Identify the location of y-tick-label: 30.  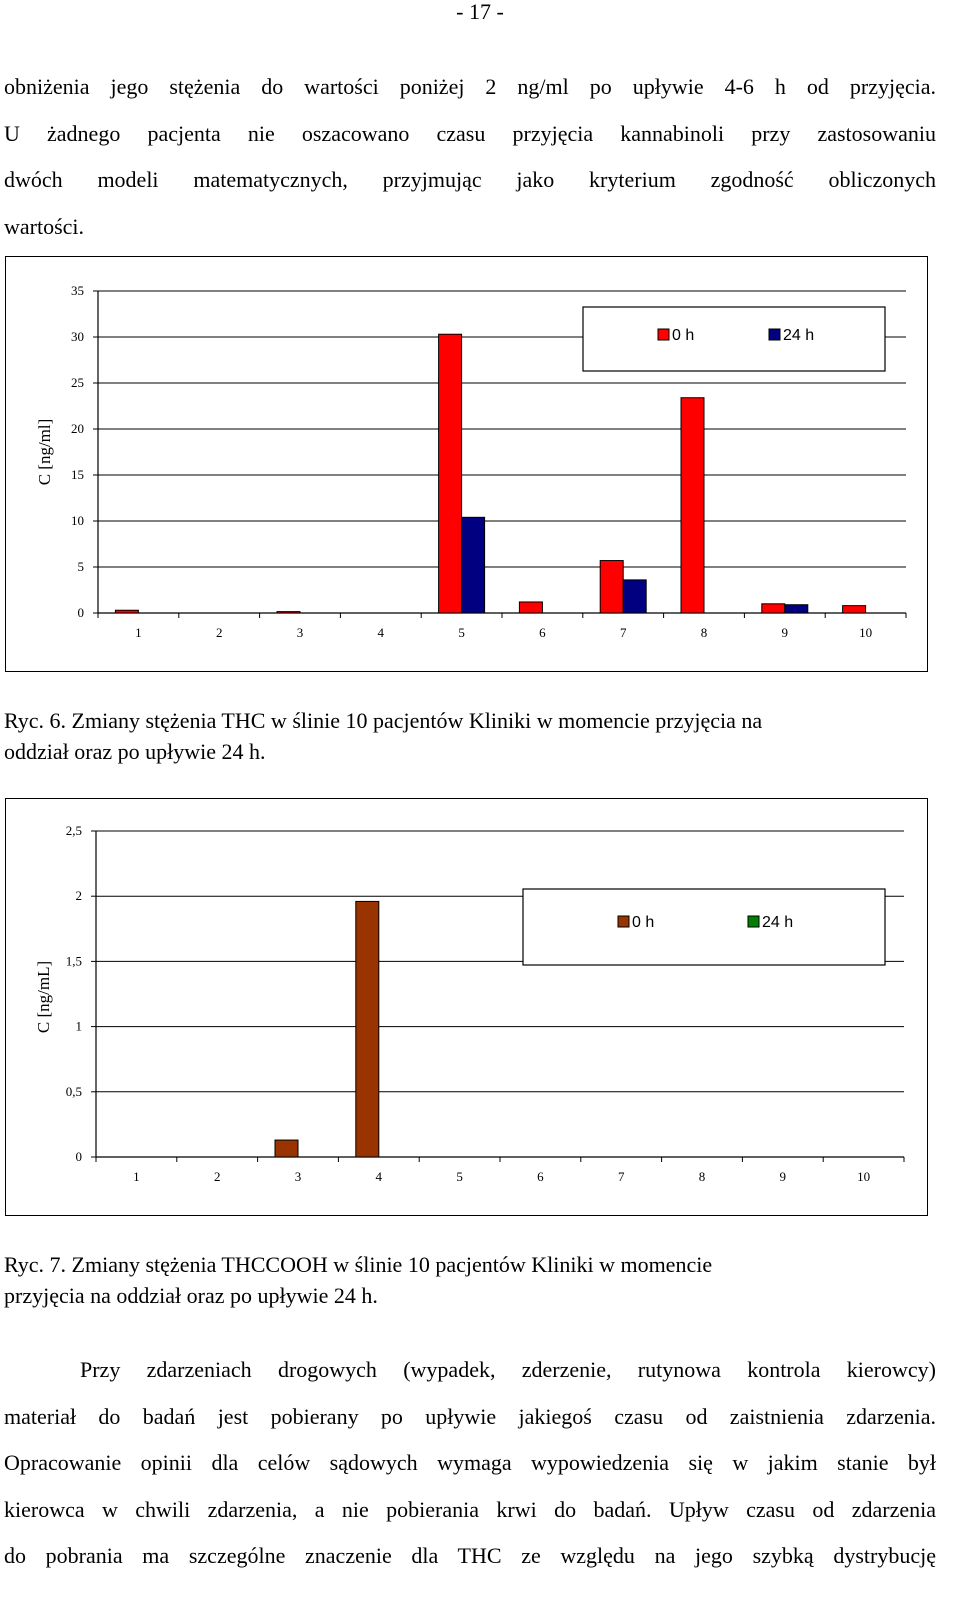
(77, 336).